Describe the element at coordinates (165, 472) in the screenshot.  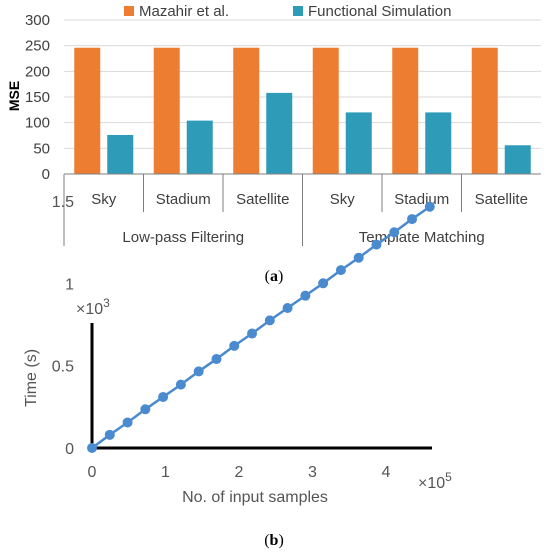
I see `line-chart-x-tick-label: 1` at that location.